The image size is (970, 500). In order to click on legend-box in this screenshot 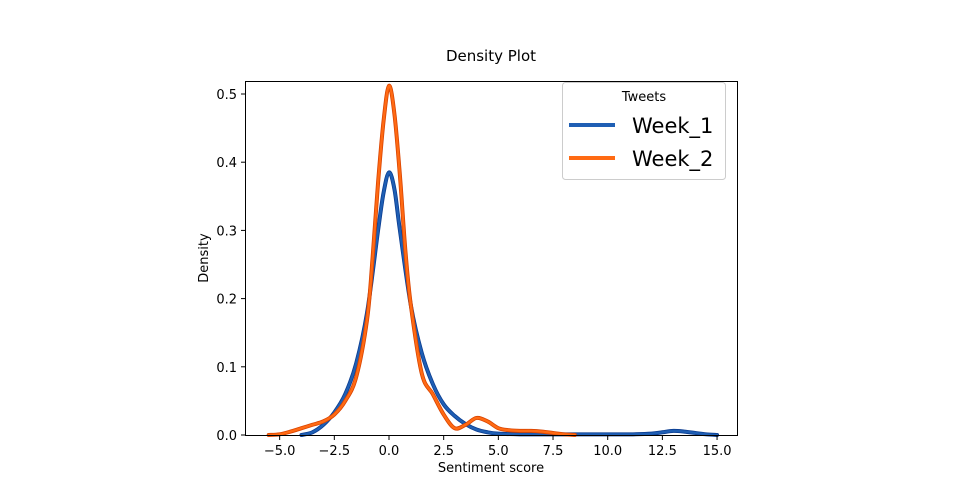, I will do `click(644, 131)`.